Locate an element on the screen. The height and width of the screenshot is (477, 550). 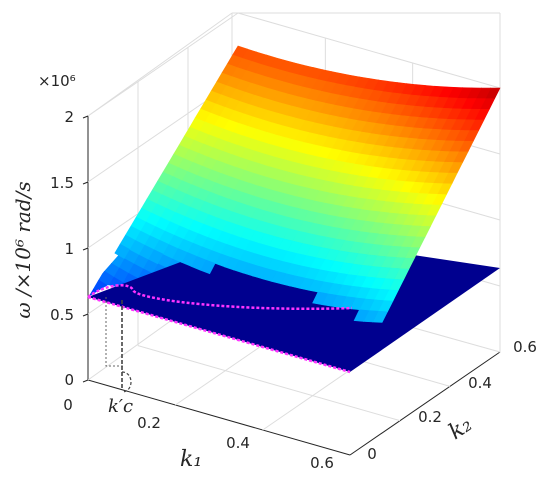
y-tick-label: 0 is located at coordinates (372, 454).